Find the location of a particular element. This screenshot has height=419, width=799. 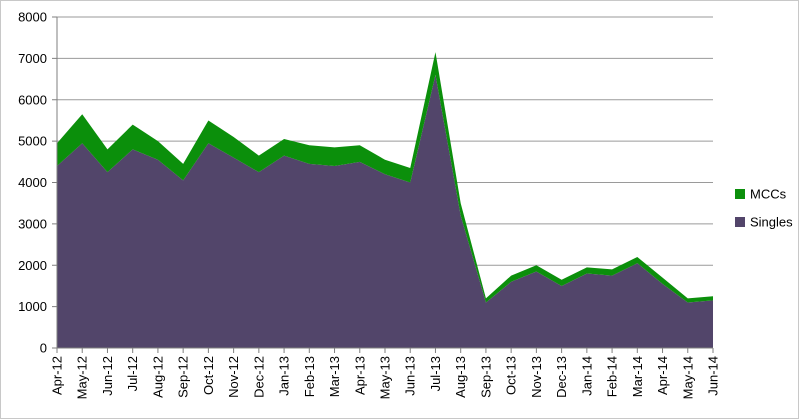

x-tick-label: May-12 is located at coordinates (82, 377).